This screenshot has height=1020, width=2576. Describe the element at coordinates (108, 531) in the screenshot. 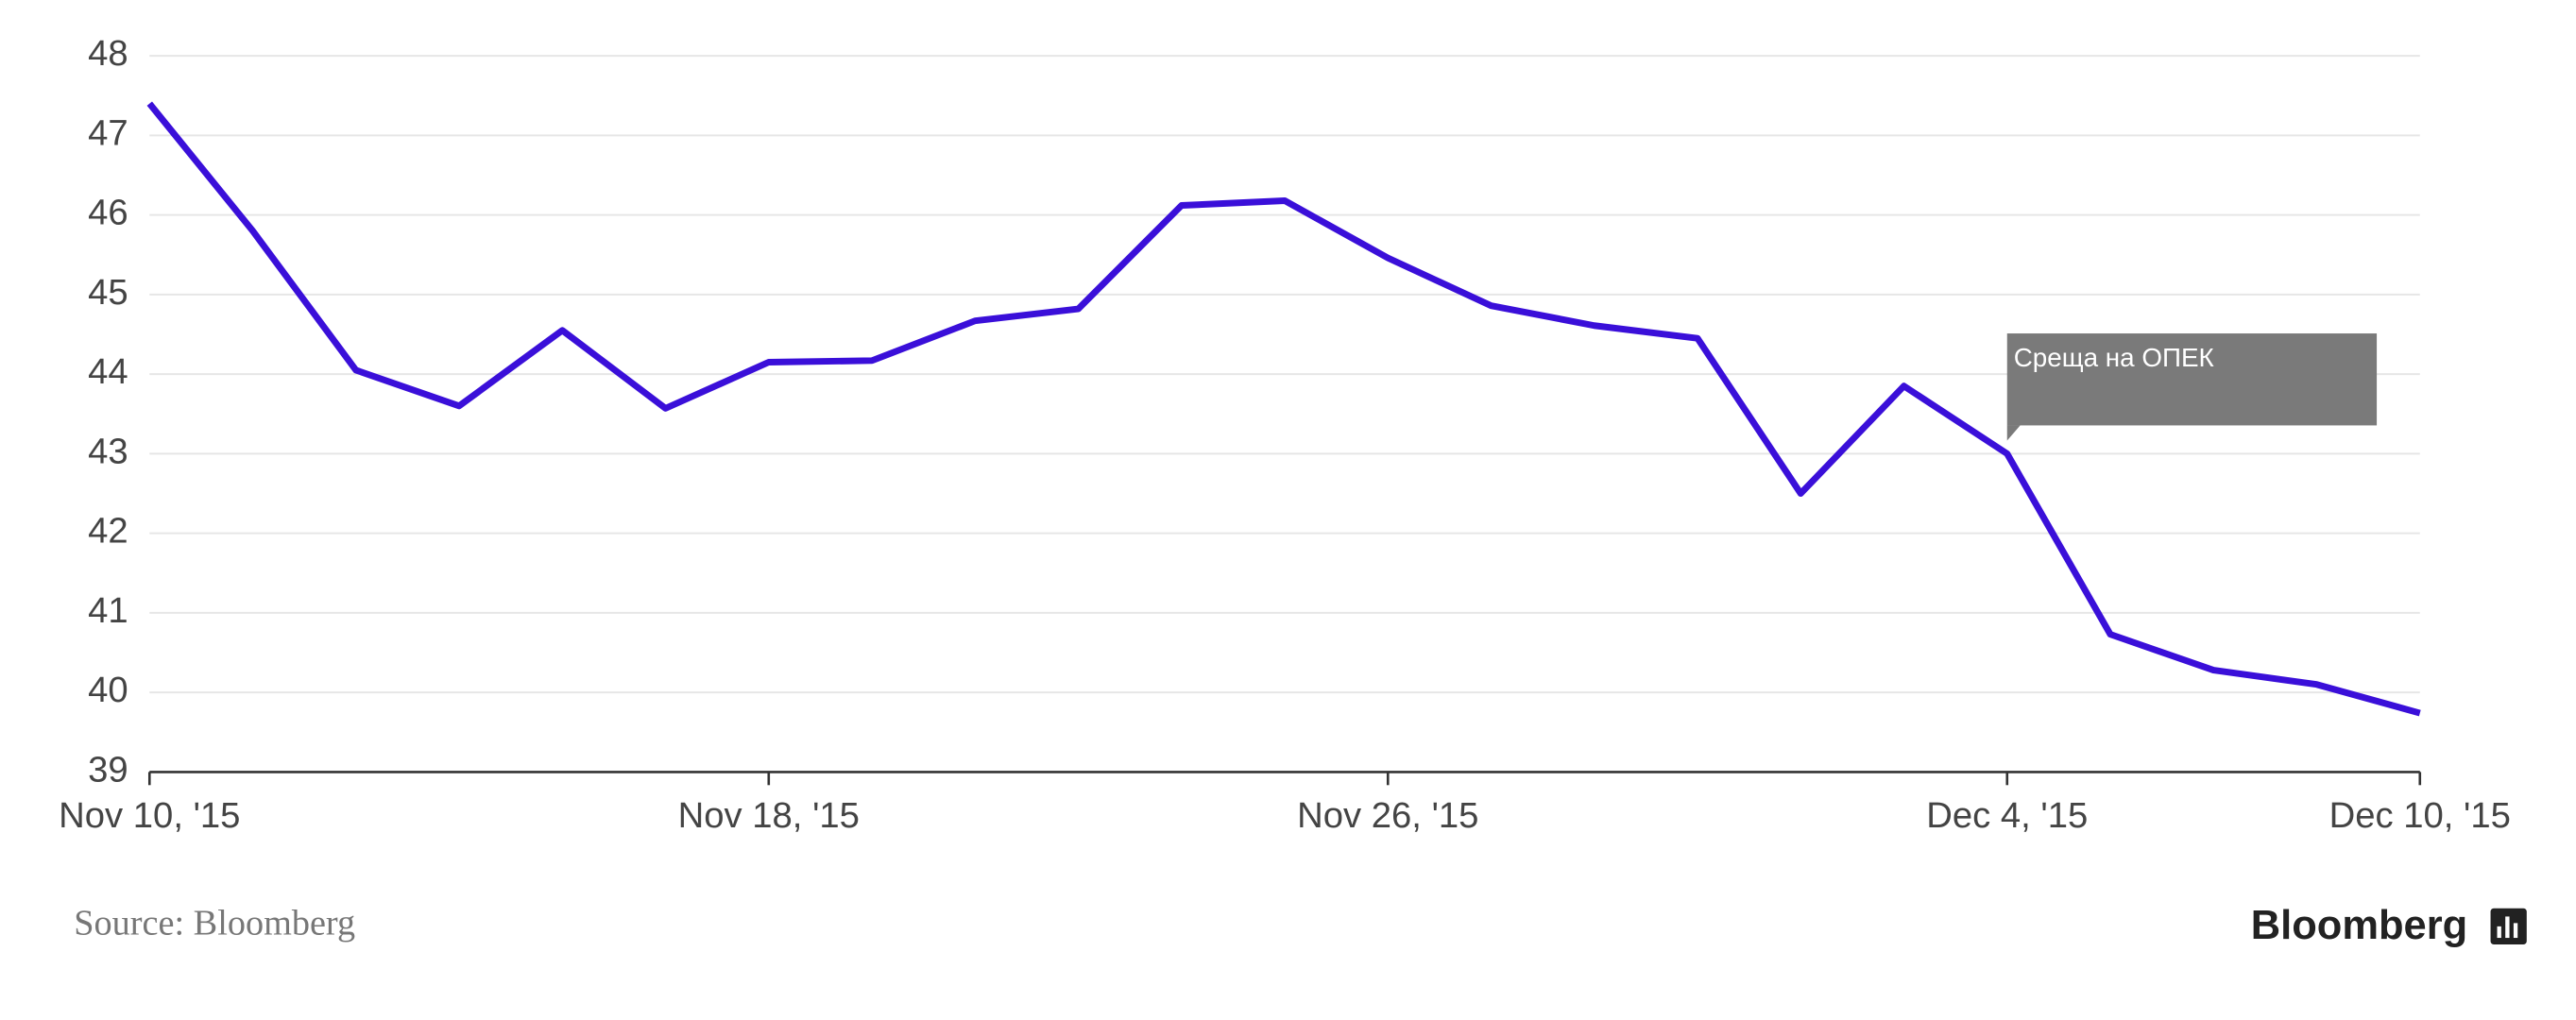

I see `y-tick-label: 42` at that location.